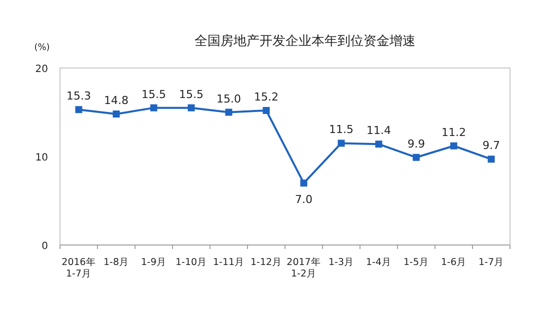 Image resolution: width=543 pixels, height=324 pixels. I want to click on data-label: 15.2, so click(266, 97).